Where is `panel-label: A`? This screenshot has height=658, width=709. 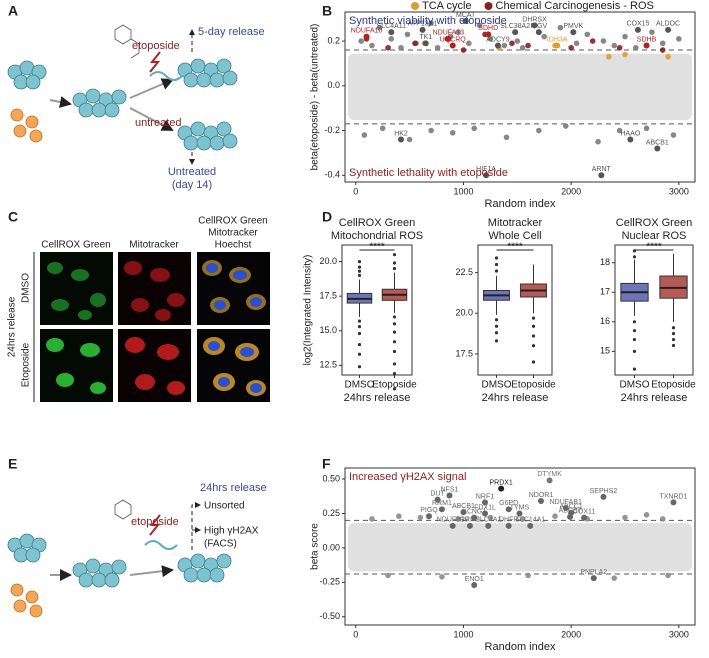 panel-label: A is located at coordinates (13, 11).